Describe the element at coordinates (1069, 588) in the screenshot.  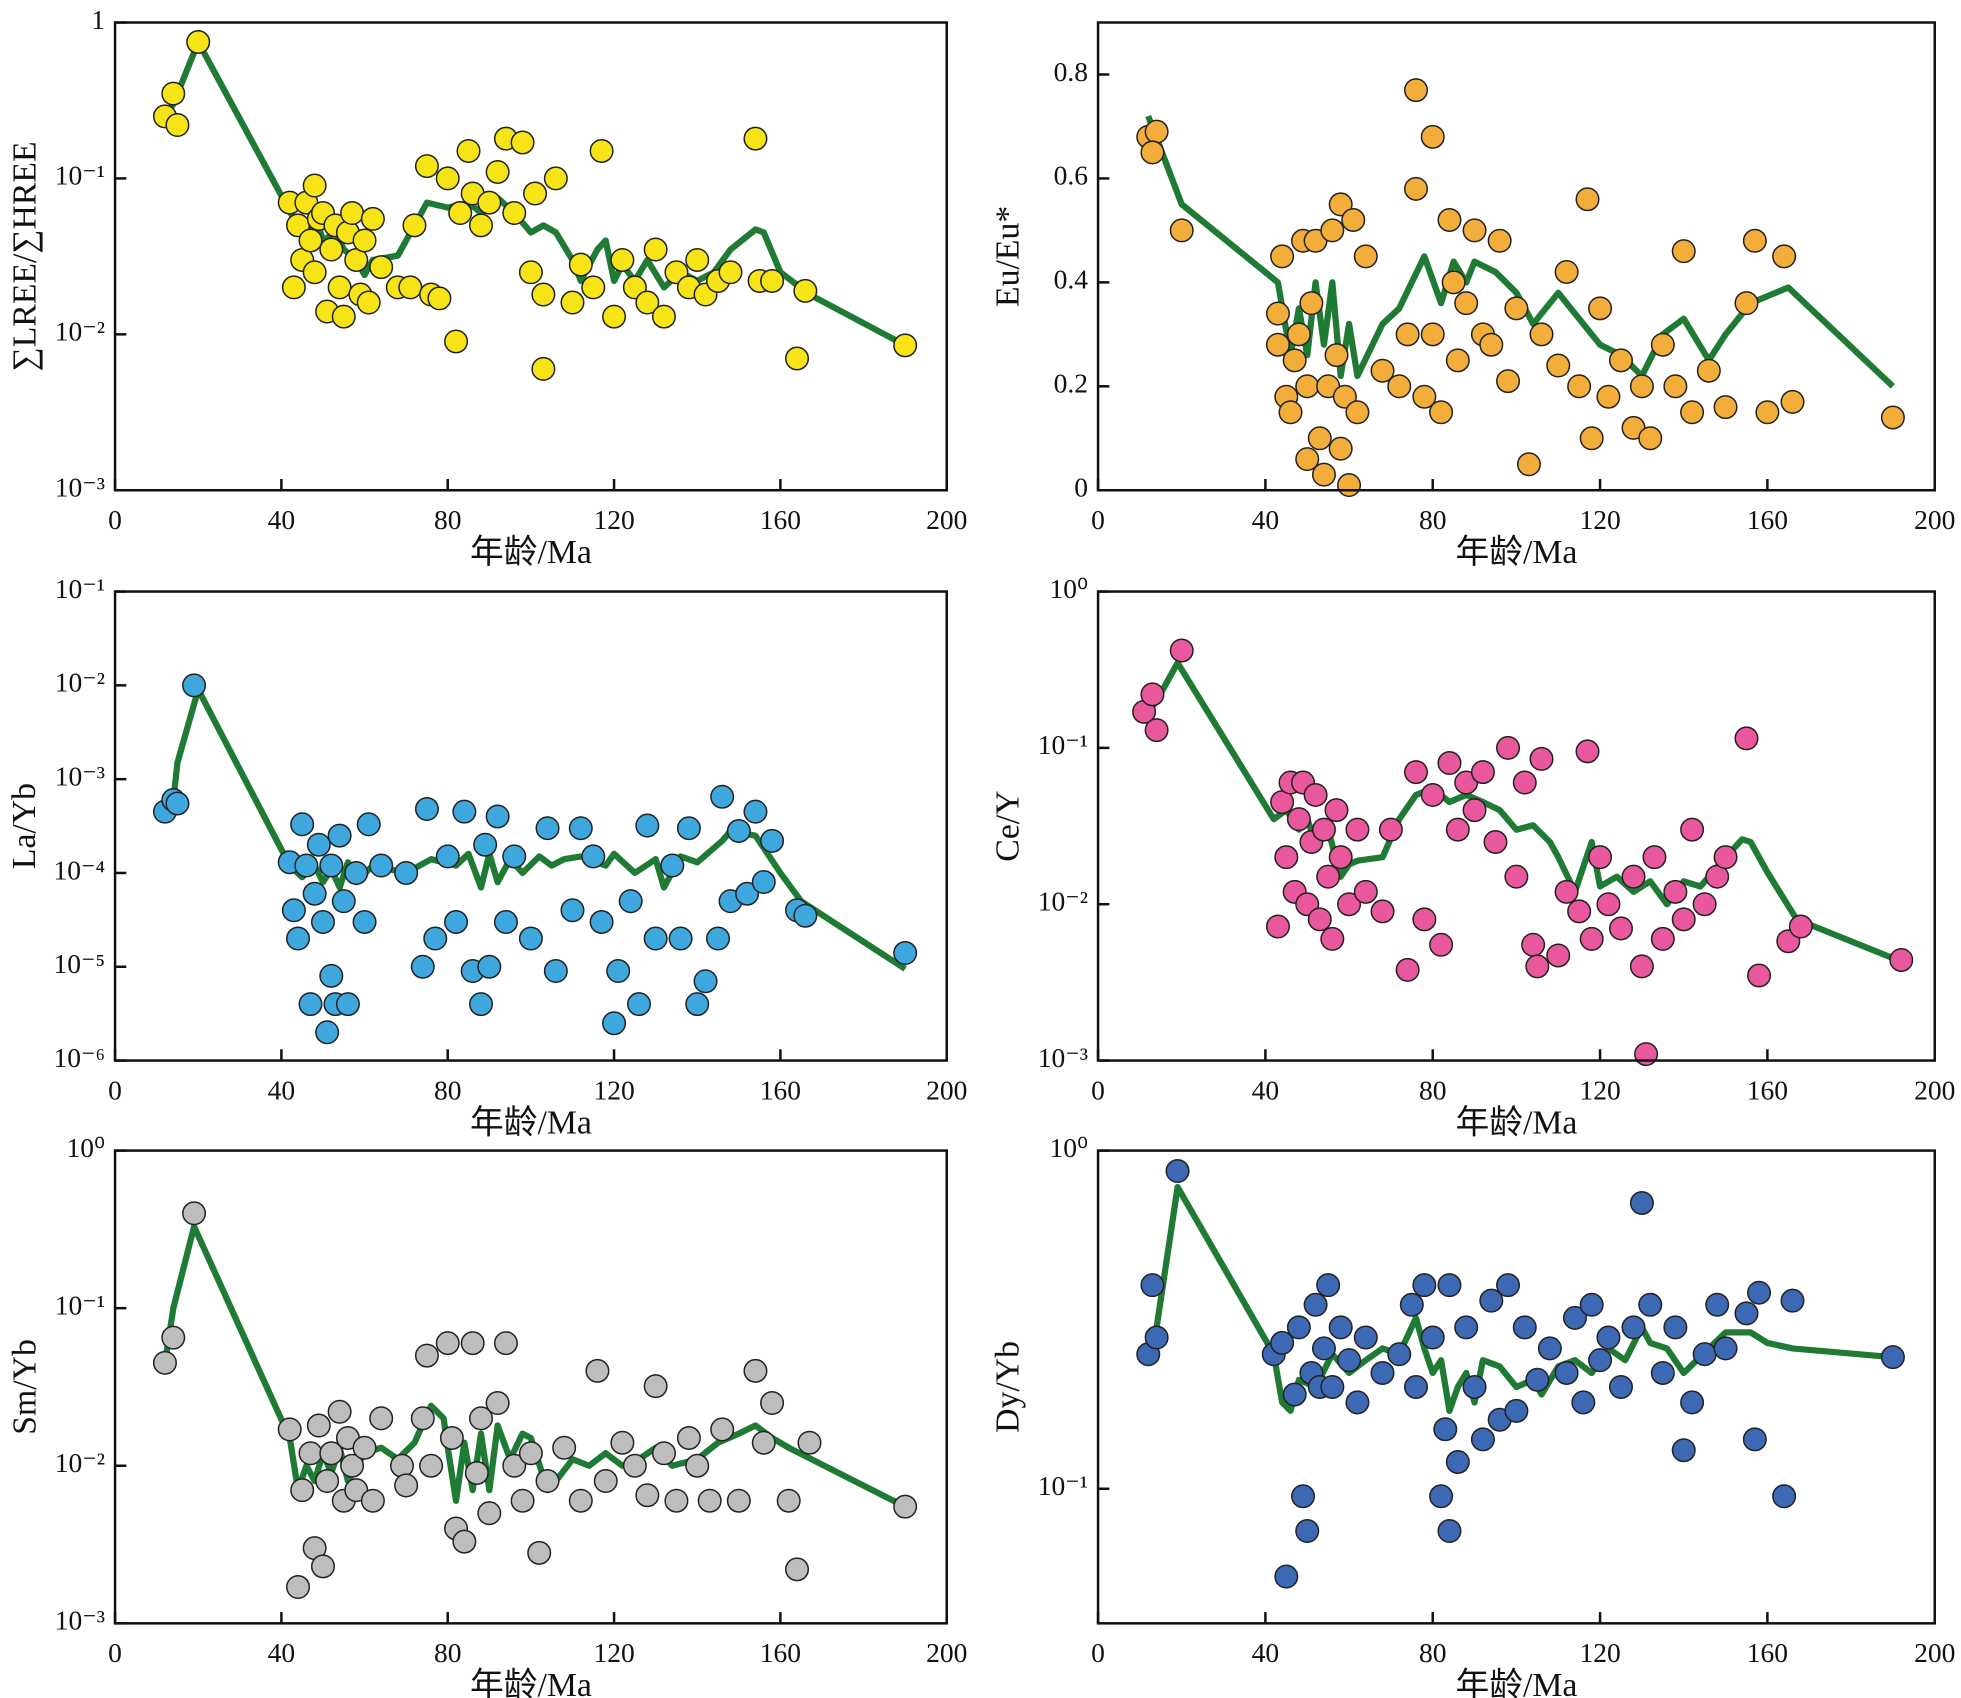
I see `y-tick-label: 10⁰` at that location.